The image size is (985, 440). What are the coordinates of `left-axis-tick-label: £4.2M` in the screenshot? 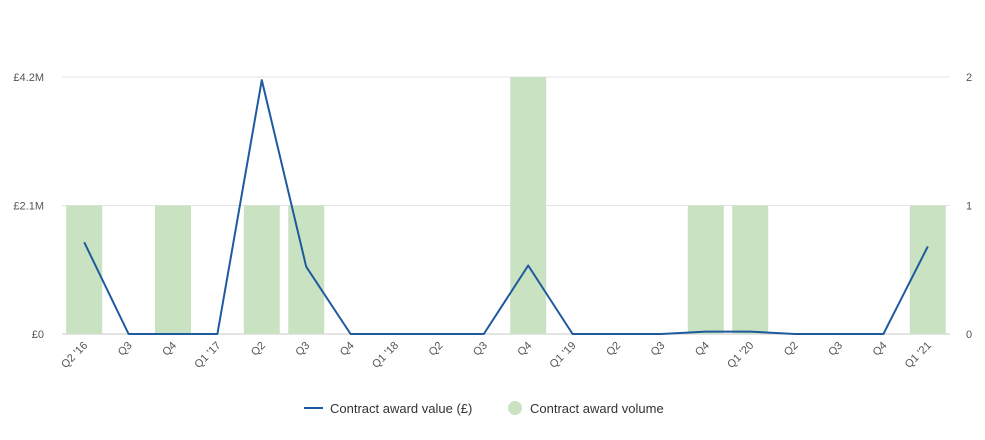 It's located at (28, 78).